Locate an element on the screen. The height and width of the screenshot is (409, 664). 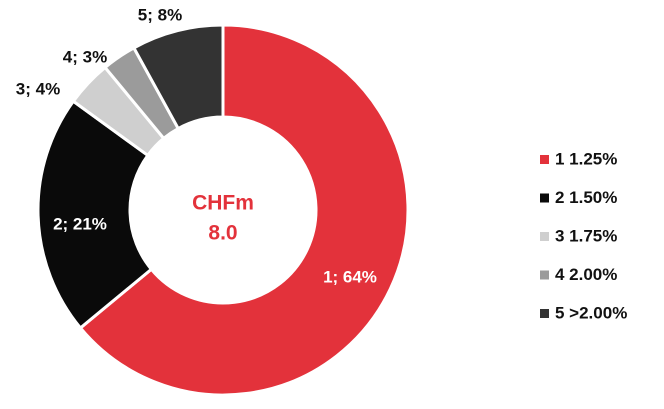
data-label: 1; 64% is located at coordinates (350, 276).